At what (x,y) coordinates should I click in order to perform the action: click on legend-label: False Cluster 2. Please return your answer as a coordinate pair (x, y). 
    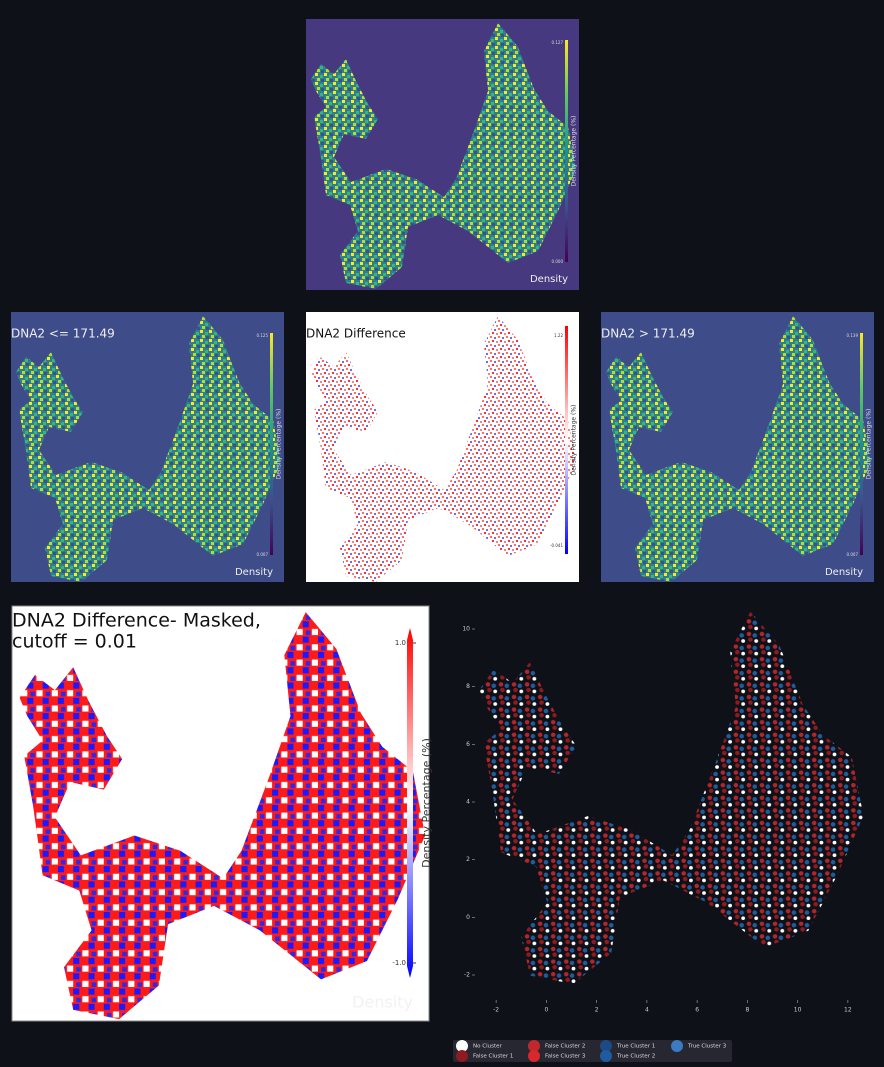
    Looking at the image, I should click on (565, 1047).